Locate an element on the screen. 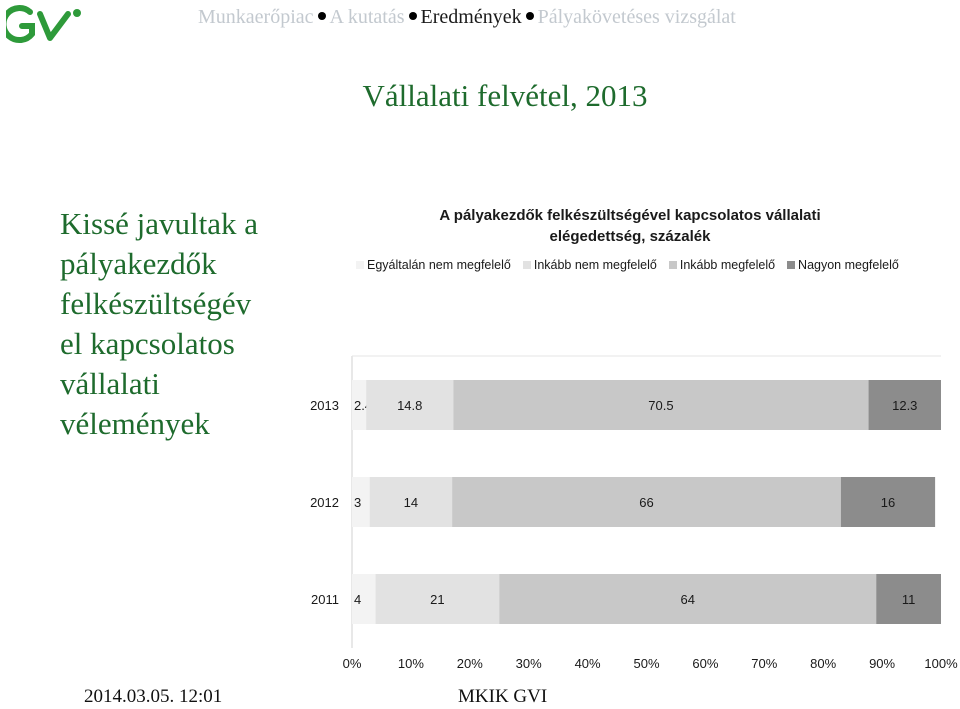 This screenshot has width=960, height=709. legend-label: Egyáltalán nem megfelelő is located at coordinates (439, 265).